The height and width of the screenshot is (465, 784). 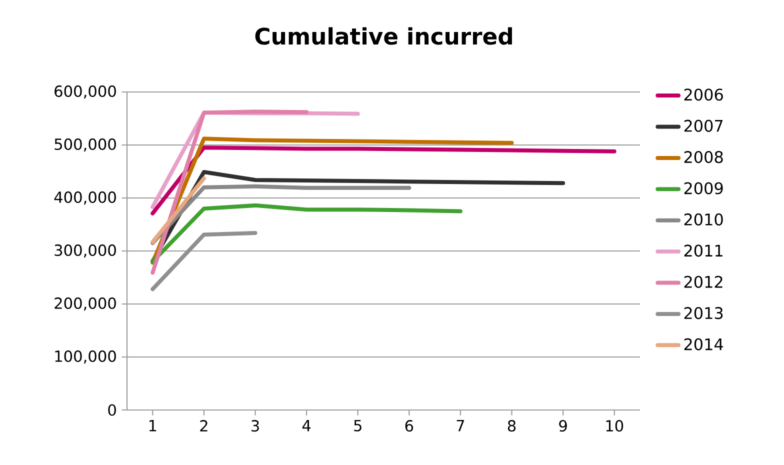 I want to click on legend-label: 2011, so click(x=703, y=250).